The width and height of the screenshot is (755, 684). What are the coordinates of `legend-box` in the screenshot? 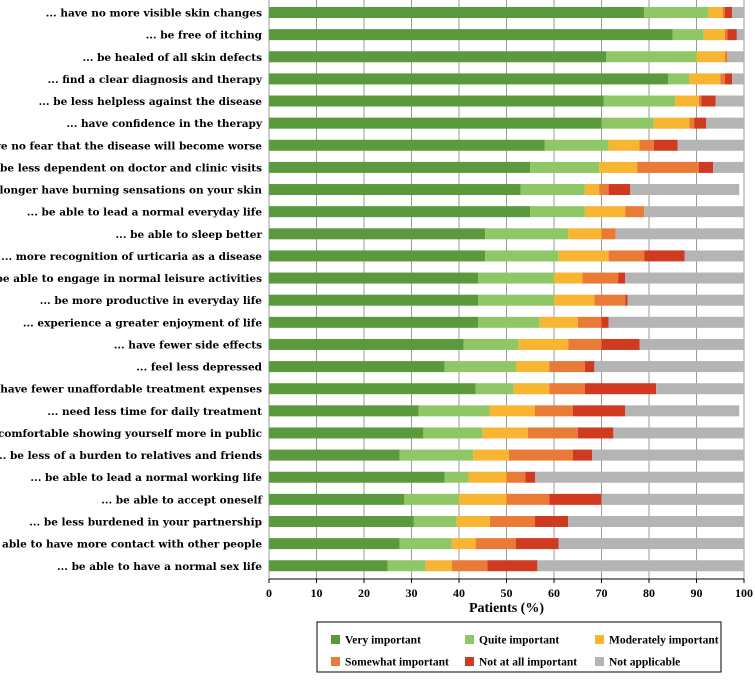 It's located at (519, 647).